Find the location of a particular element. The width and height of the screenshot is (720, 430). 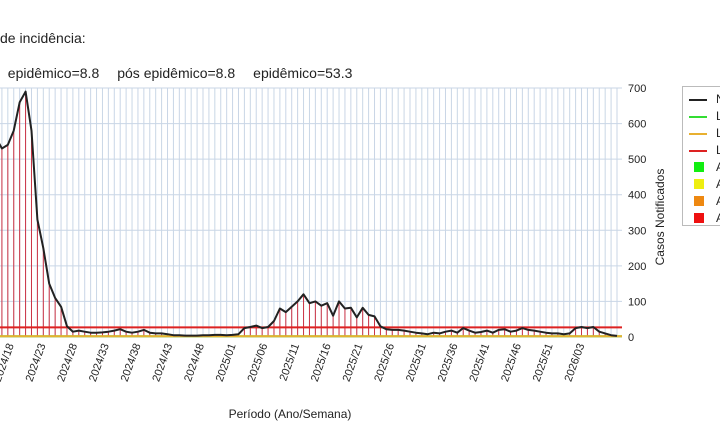

y-tick-labels: 0 100 200 300 400 500 600 700 is located at coordinates (637, 213).